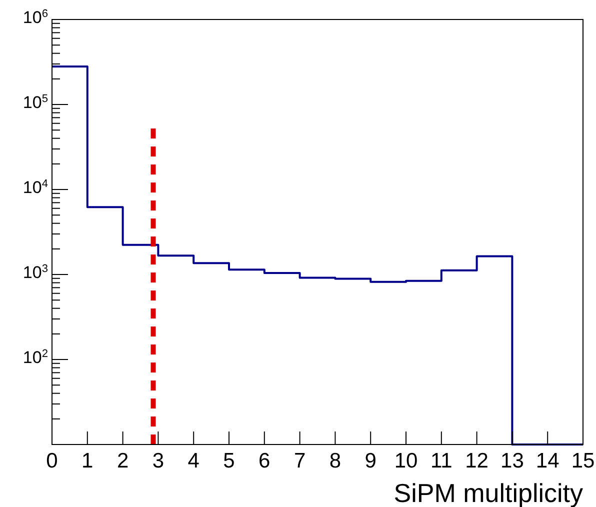 This screenshot has height=507, width=596. What do you see at coordinates (583, 461) in the screenshot?
I see `x-tick-label: 15` at bounding box center [583, 461].